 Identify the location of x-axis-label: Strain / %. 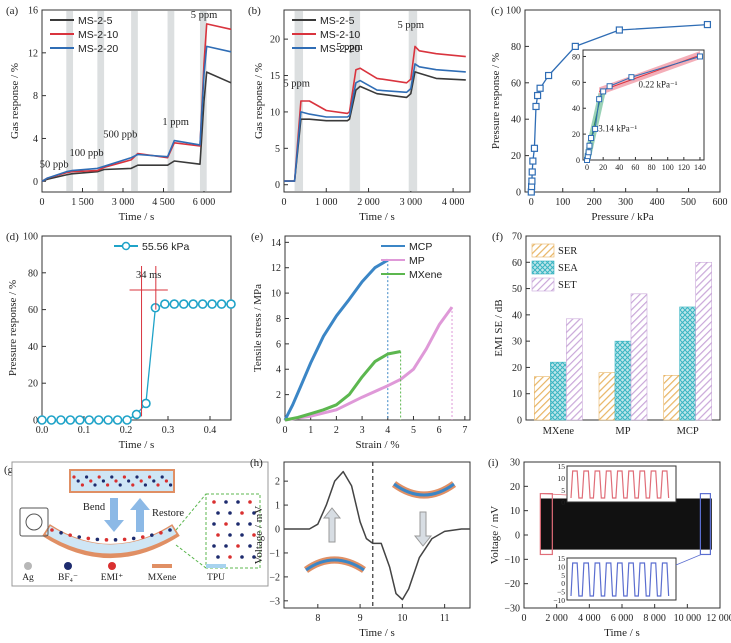
(378, 445).